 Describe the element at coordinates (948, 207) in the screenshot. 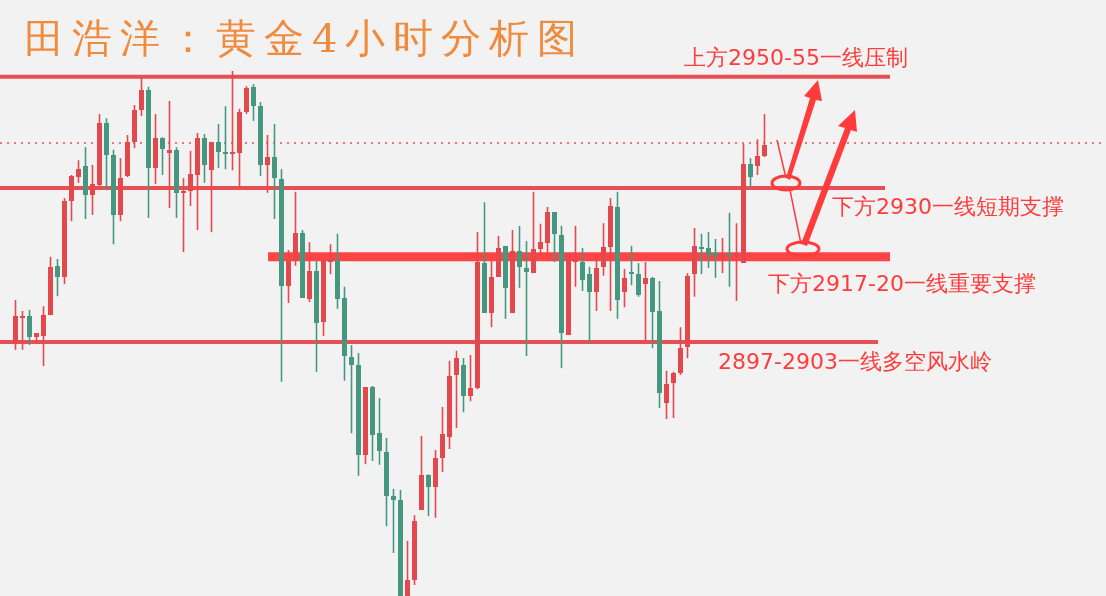

I see `ref-line-label: 下方2930一线短期支撑` at that location.